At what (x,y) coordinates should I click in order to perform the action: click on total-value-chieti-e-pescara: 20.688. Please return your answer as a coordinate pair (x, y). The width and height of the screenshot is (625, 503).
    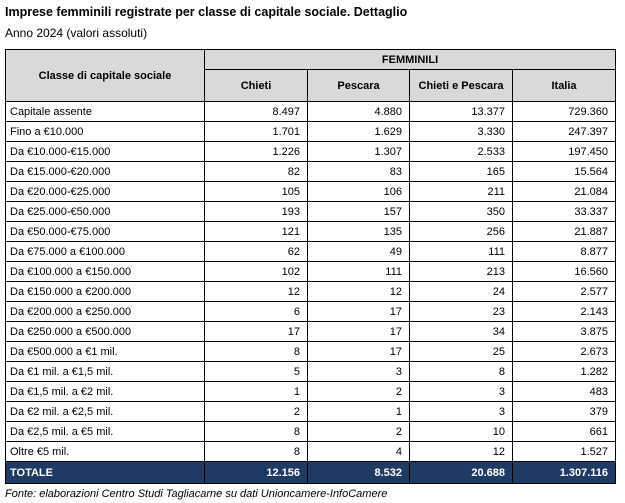
    Looking at the image, I should click on (461, 473).